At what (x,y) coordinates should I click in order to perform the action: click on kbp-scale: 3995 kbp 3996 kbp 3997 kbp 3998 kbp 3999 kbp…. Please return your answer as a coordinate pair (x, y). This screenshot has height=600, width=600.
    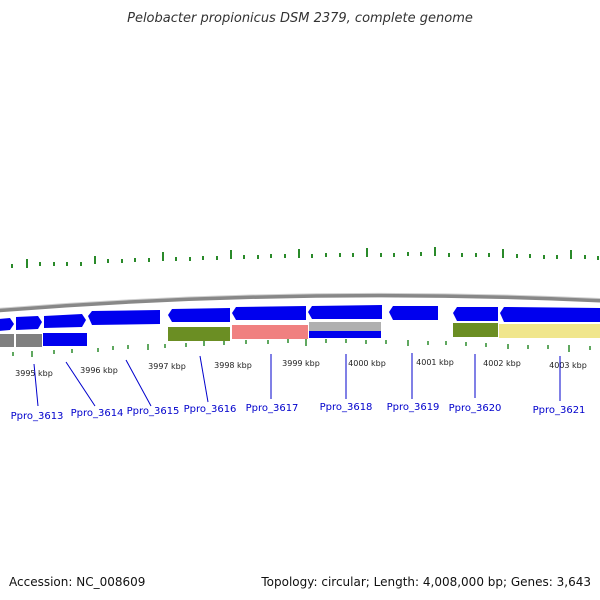
    Looking at the image, I should click on (301, 368).